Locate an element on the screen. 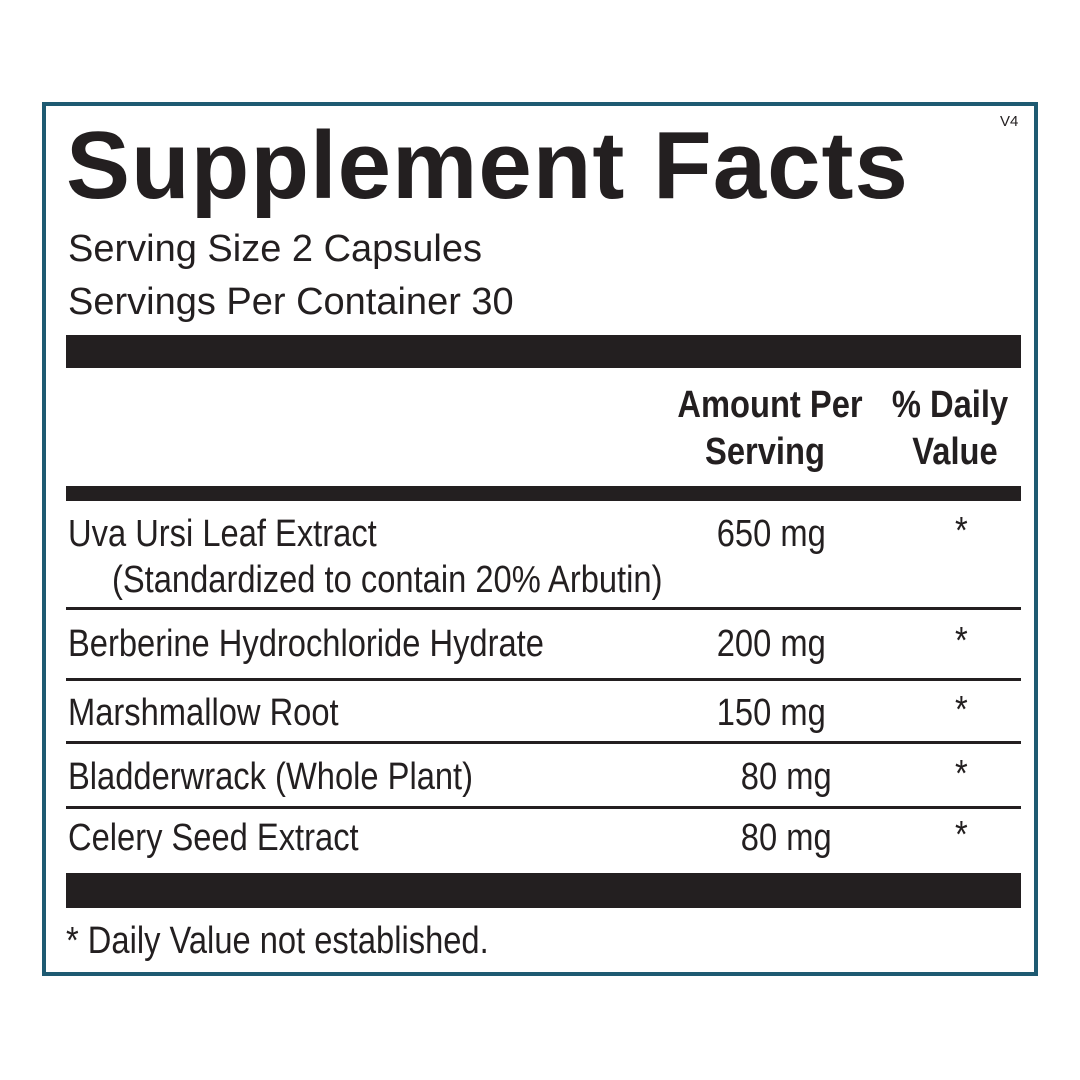 The height and width of the screenshot is (1080, 1080). ingredient-name: Uva Ursi Leaf Extract is located at coordinates (222, 534).